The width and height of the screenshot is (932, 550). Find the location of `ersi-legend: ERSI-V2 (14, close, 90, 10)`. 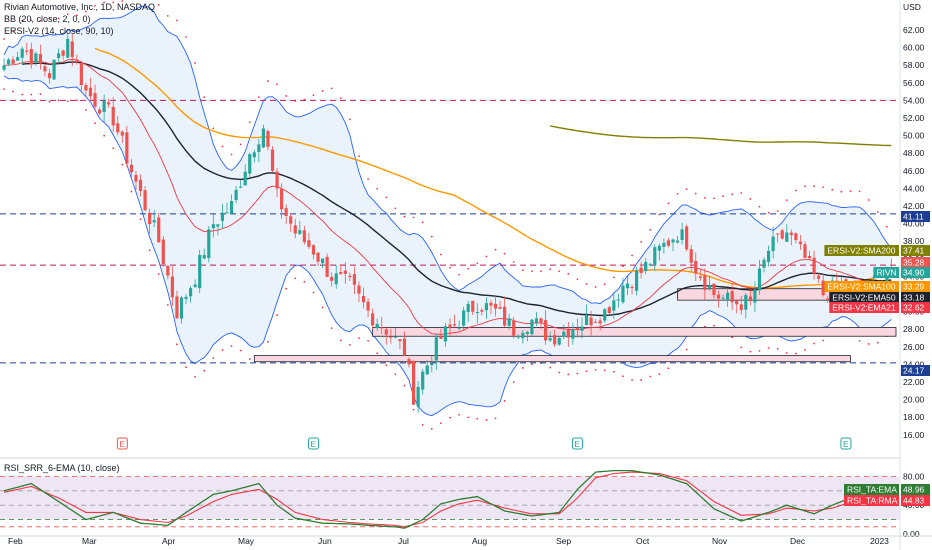

ersi-legend: ERSI-V2 (14, close, 90, 10) is located at coordinates (59, 31).